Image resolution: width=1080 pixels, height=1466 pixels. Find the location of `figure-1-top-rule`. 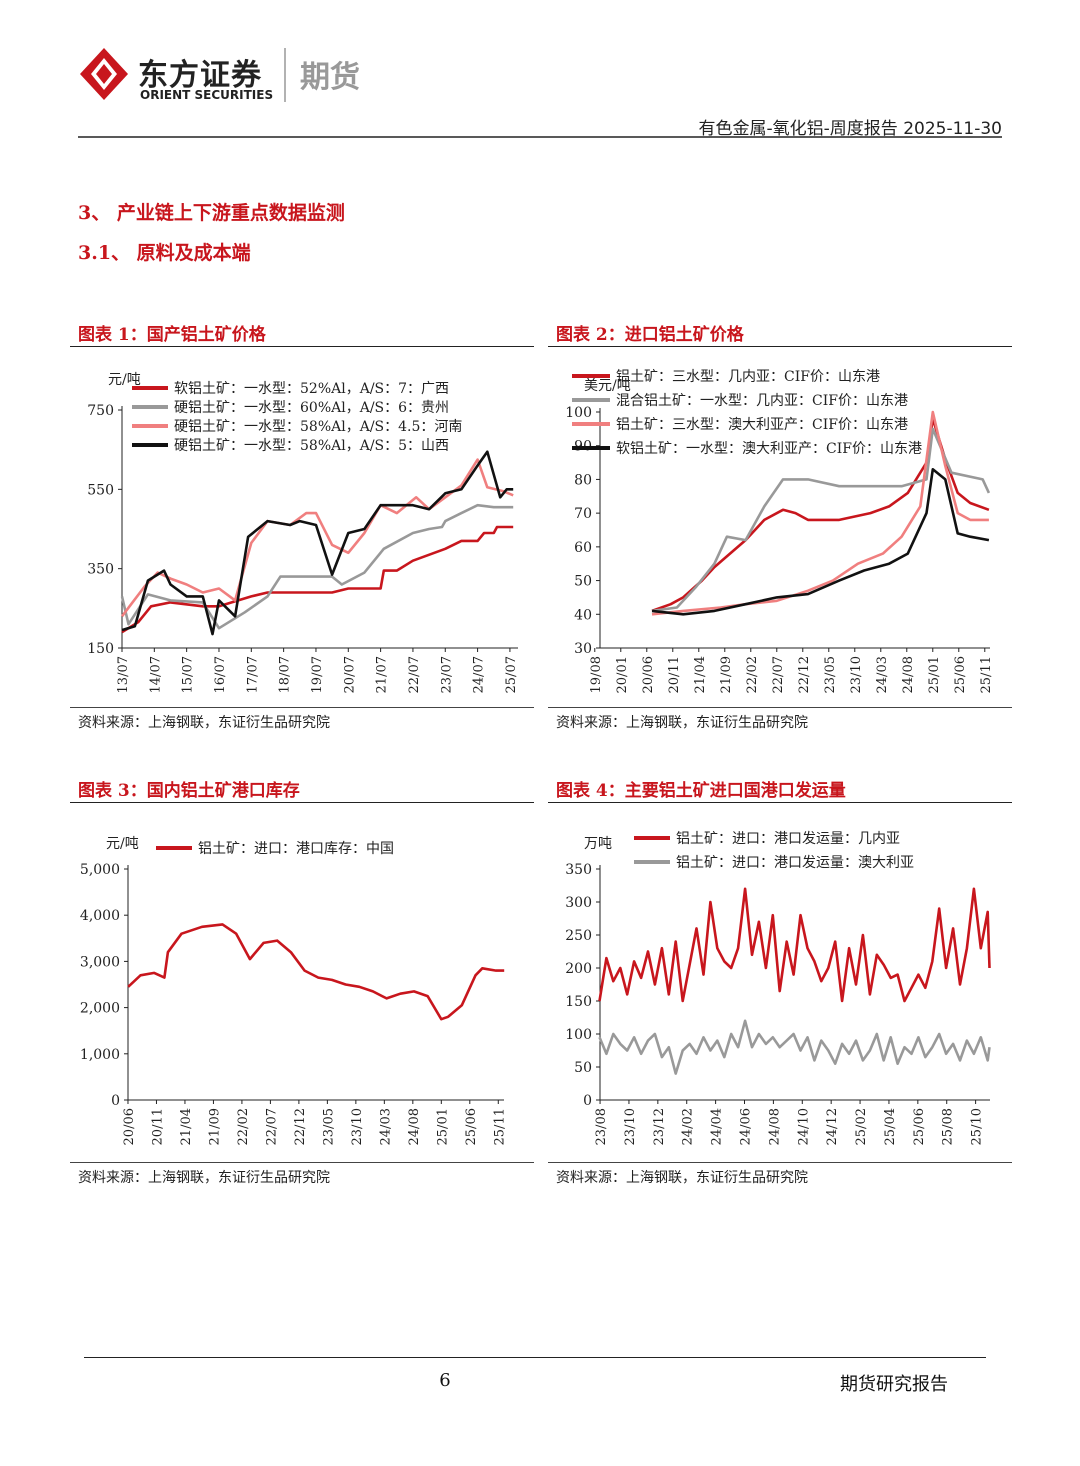

figure-1-top-rule is located at coordinates (302, 346).